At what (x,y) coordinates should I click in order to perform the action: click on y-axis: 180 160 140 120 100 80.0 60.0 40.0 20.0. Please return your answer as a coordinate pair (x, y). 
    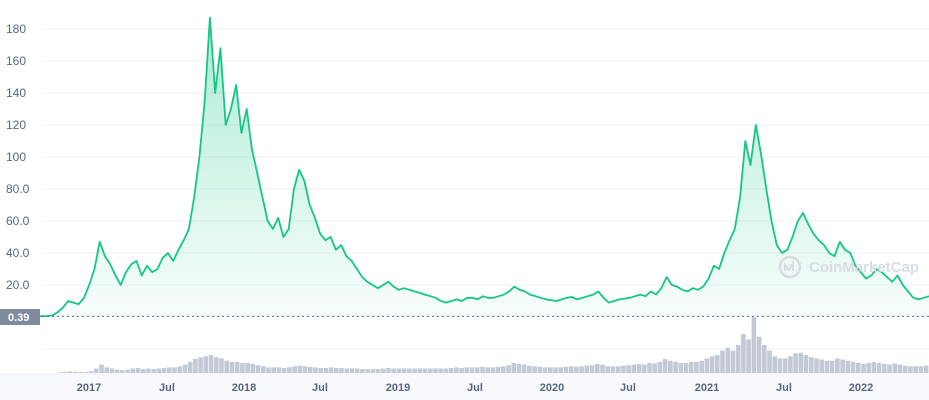
    Looking at the image, I should click on (18, 157).